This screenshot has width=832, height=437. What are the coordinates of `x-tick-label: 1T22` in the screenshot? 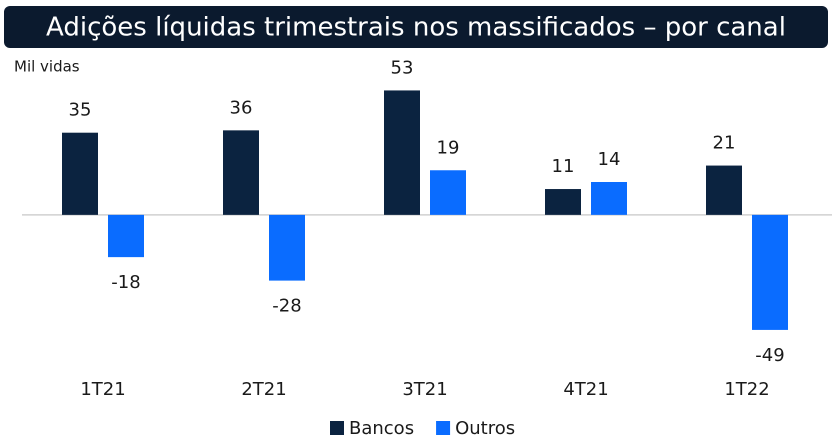 It's located at (746, 389).